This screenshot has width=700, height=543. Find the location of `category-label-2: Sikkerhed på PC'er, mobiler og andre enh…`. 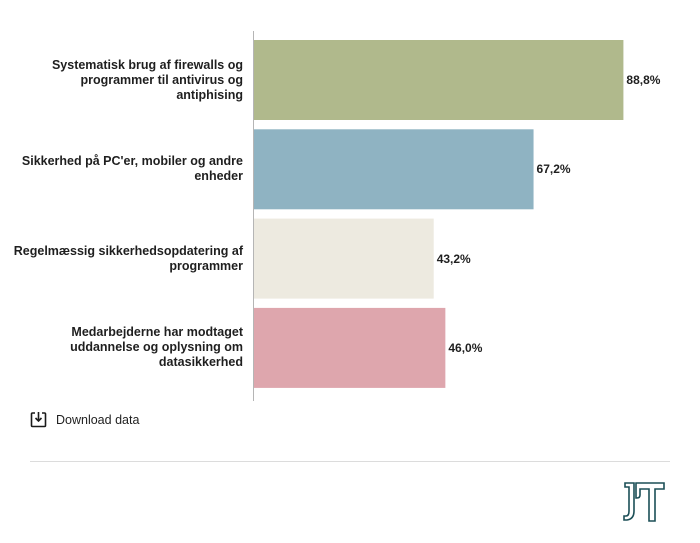

category-label-2: Sikkerhed på PC'er, mobiler og andre enh… is located at coordinates (132, 169).